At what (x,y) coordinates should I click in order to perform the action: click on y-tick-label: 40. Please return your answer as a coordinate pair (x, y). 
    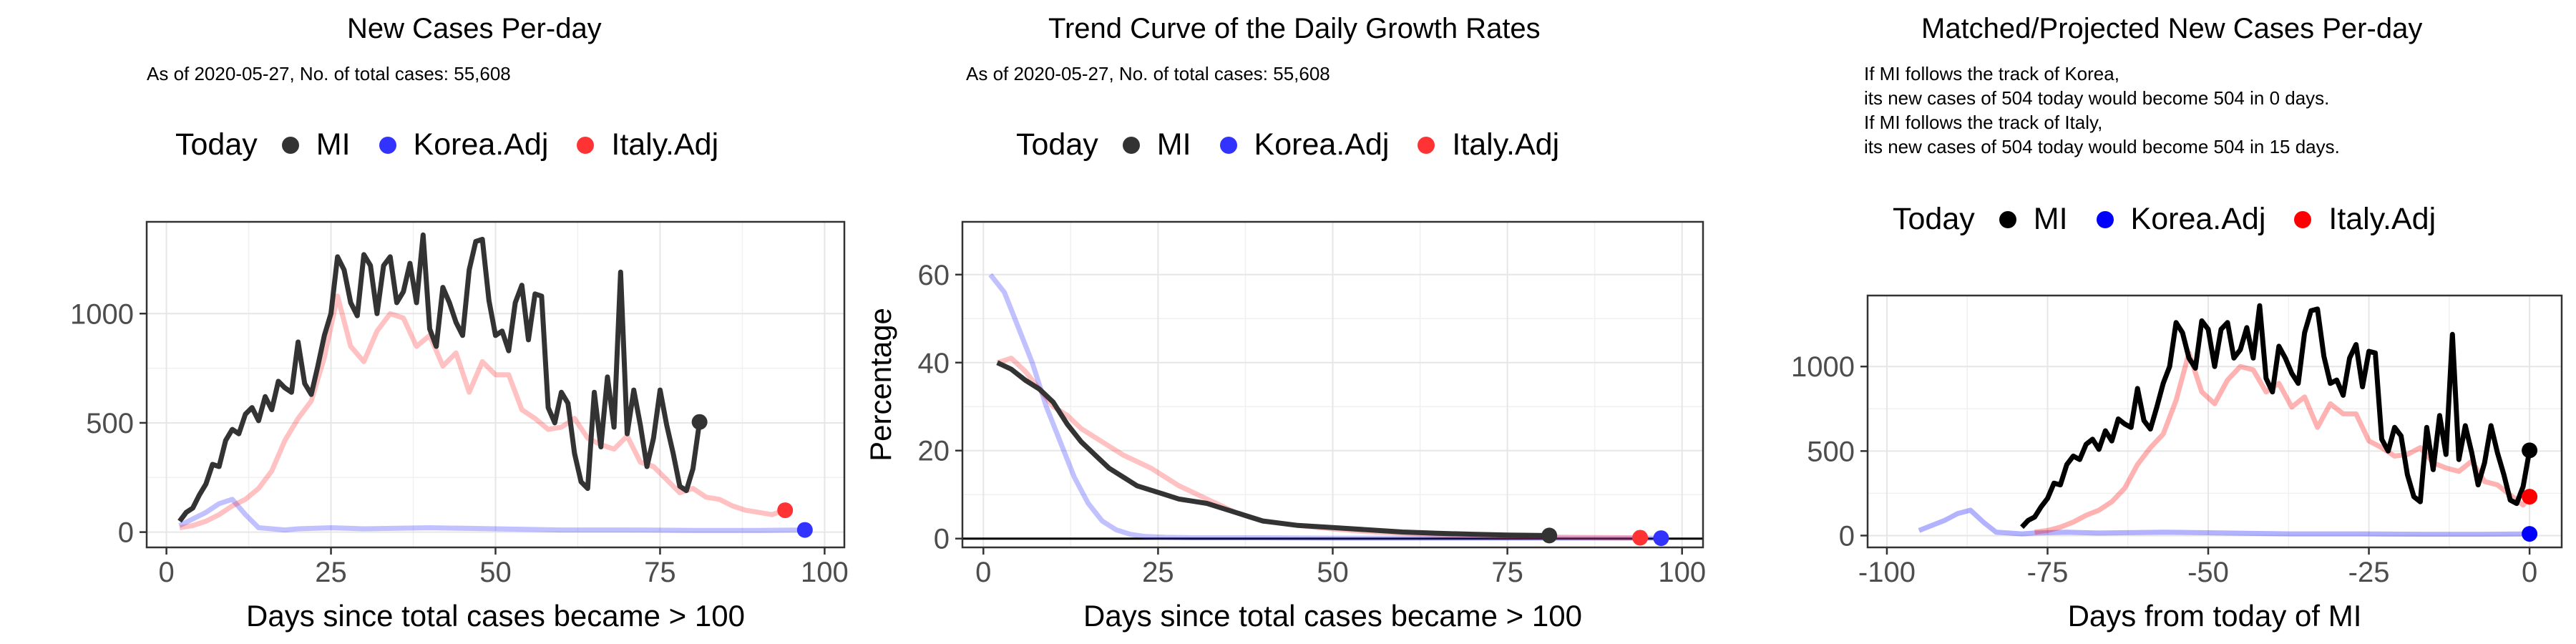
    Looking at the image, I should click on (934, 363).